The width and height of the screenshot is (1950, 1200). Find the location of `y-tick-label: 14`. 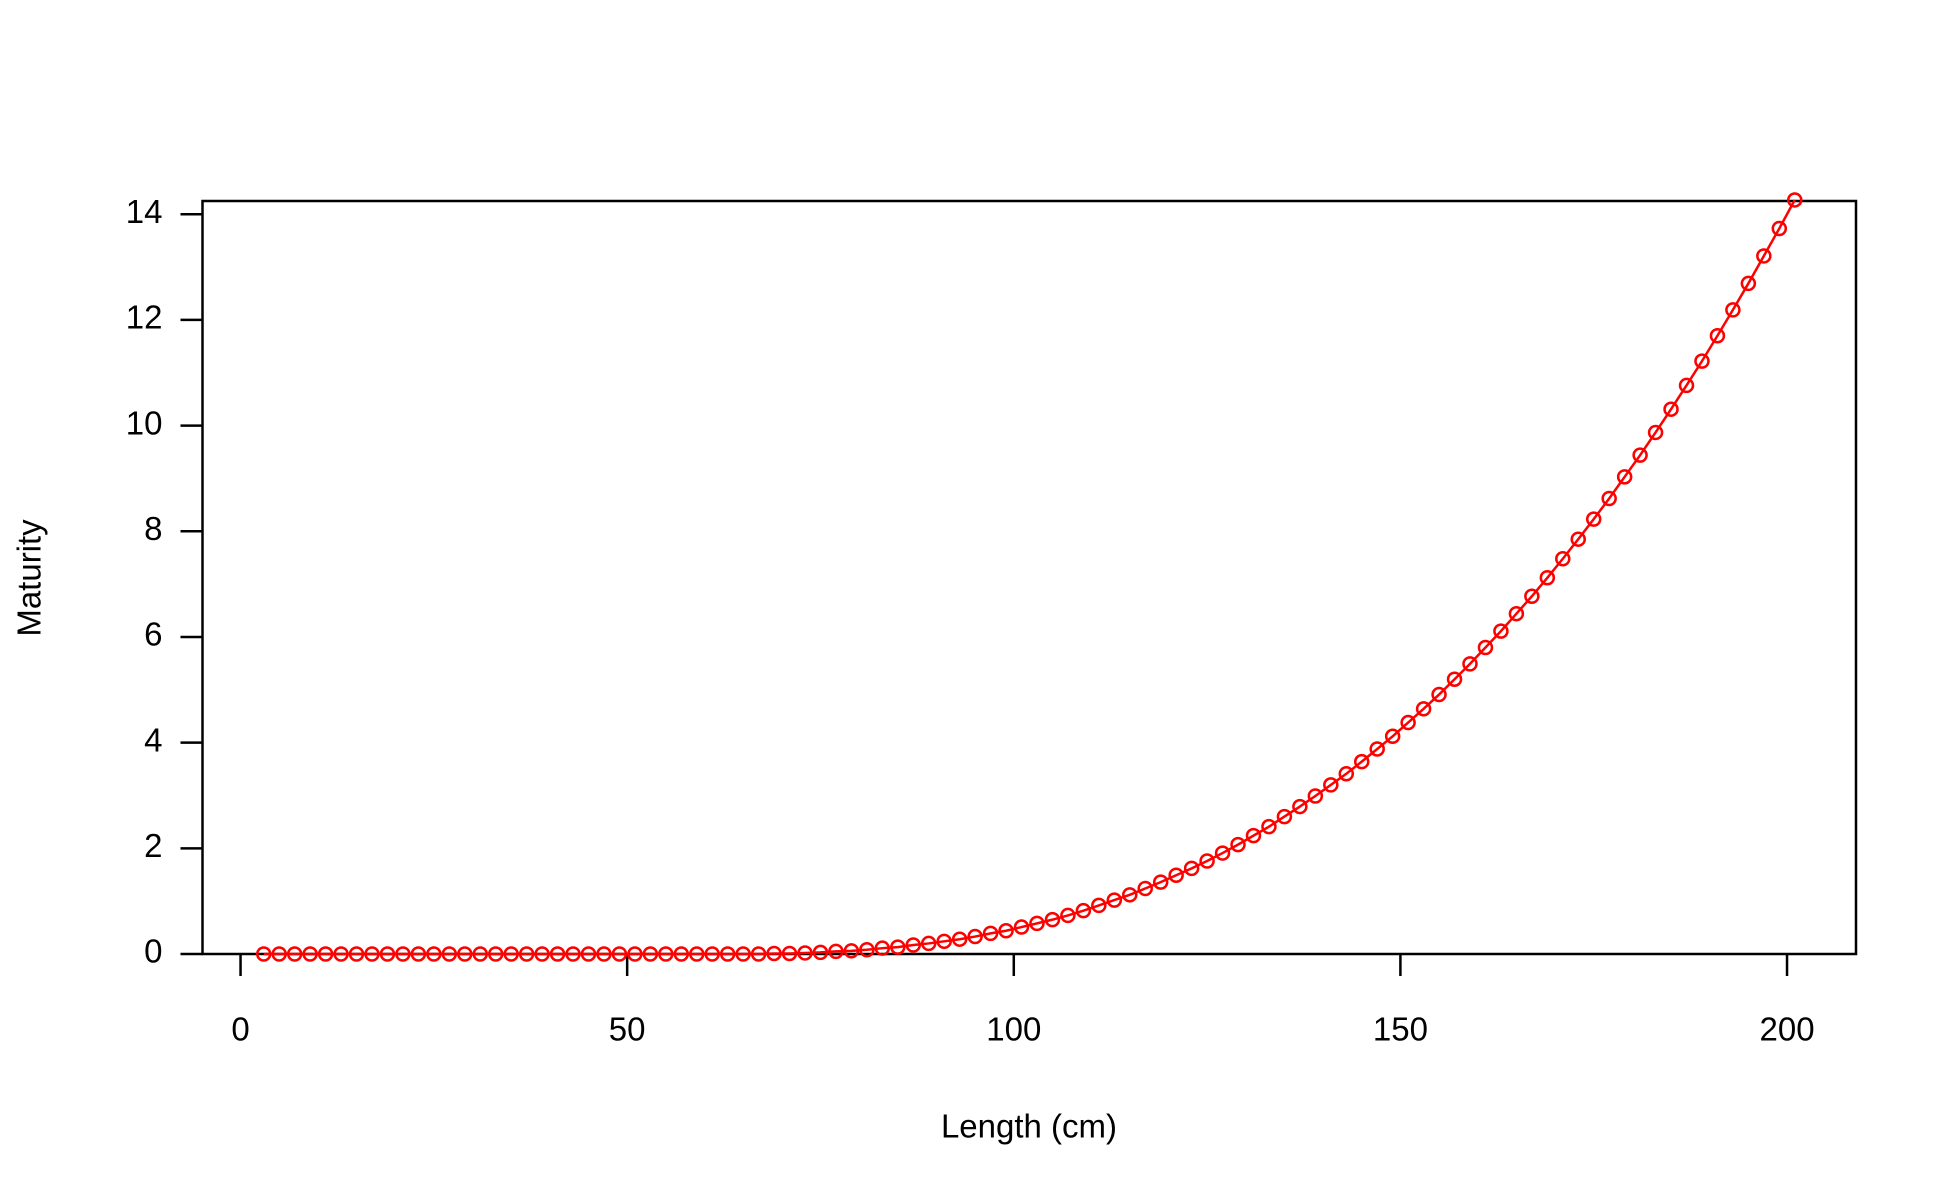

y-tick-label: 14 is located at coordinates (144, 211).